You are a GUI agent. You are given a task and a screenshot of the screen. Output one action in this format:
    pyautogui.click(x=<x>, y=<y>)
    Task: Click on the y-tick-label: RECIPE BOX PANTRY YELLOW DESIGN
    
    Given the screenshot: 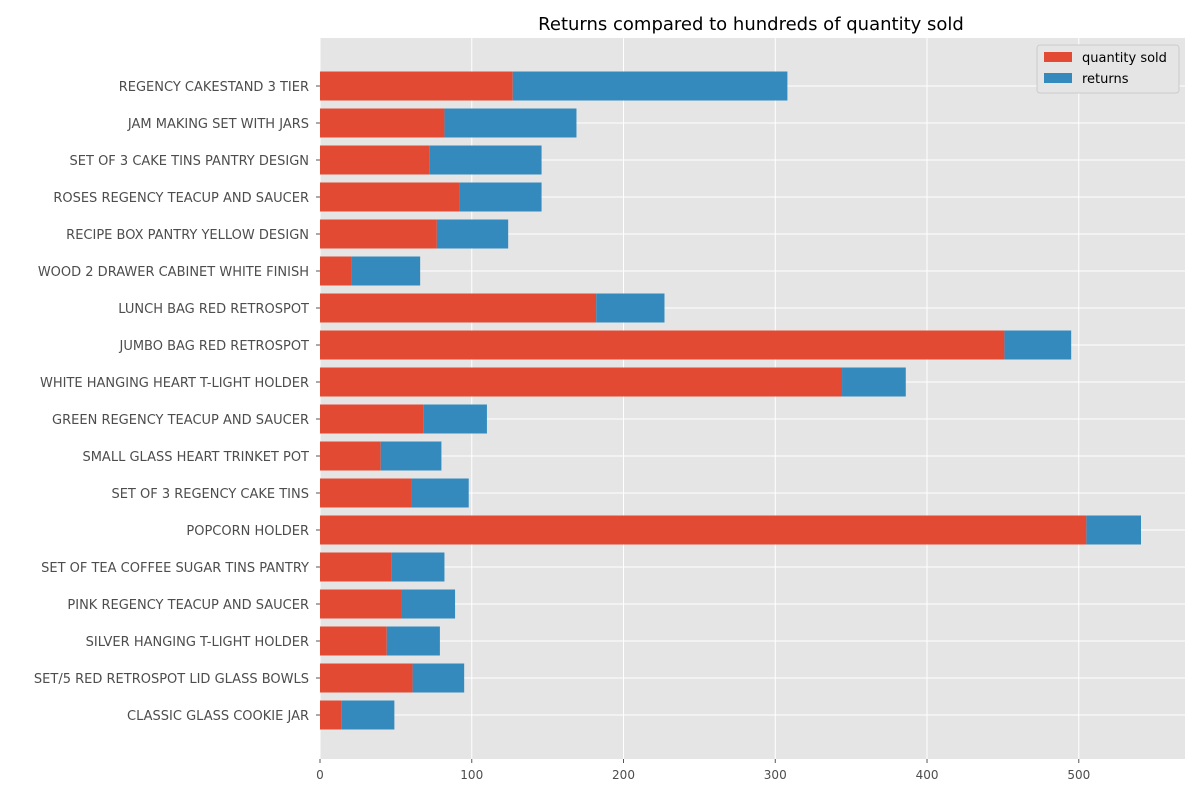 What is the action you would take?
    pyautogui.click(x=187, y=235)
    